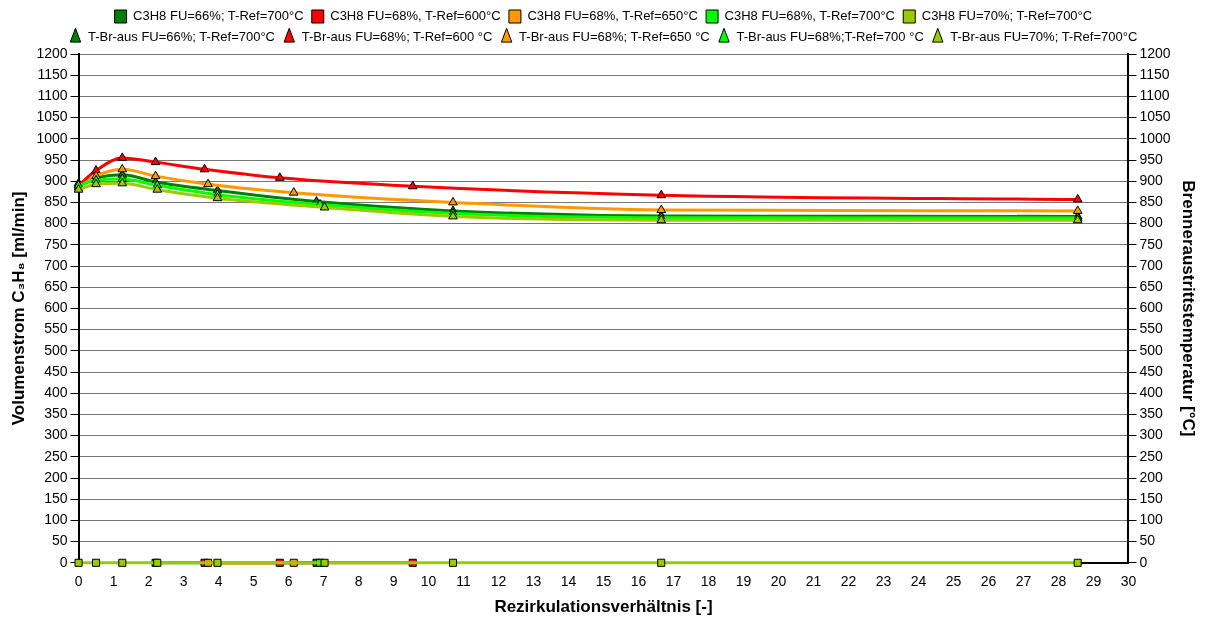  Describe the element at coordinates (56, 349) in the screenshot. I see `y-tick-label: 500` at that location.